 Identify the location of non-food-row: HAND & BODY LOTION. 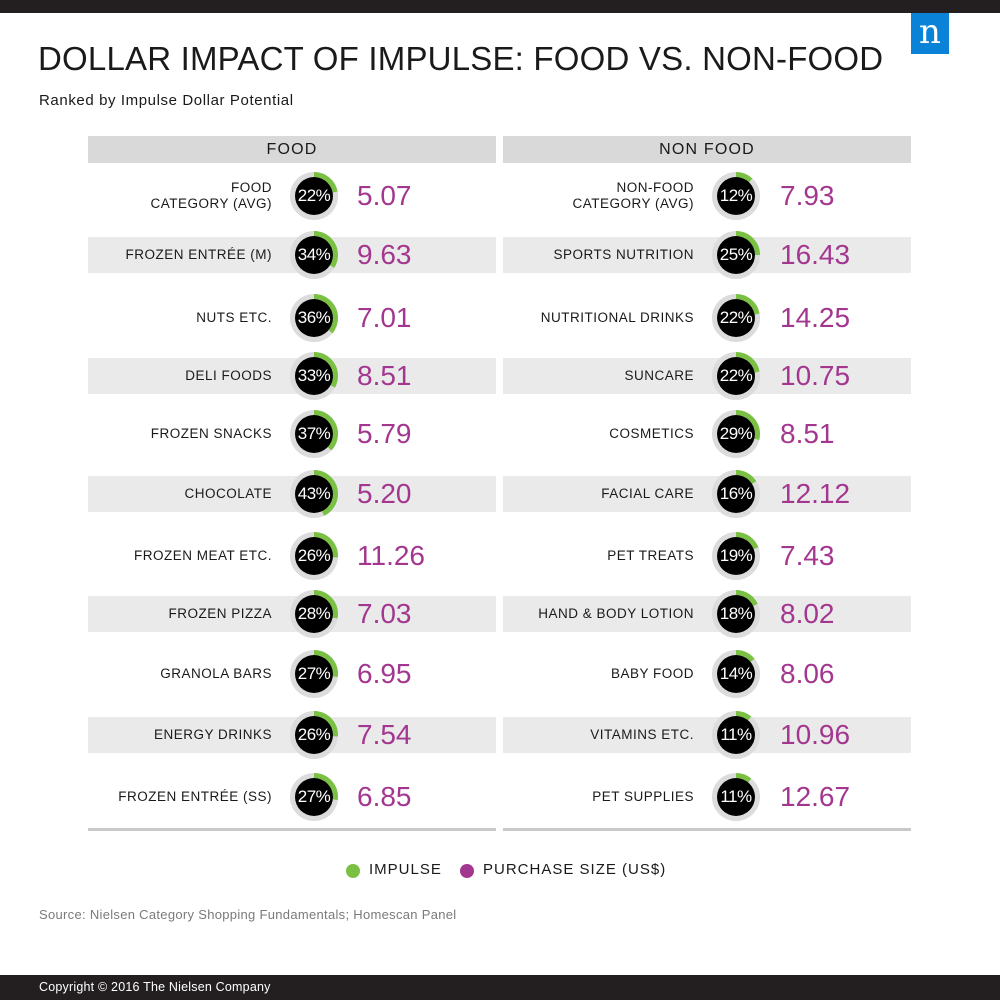
(707, 614).